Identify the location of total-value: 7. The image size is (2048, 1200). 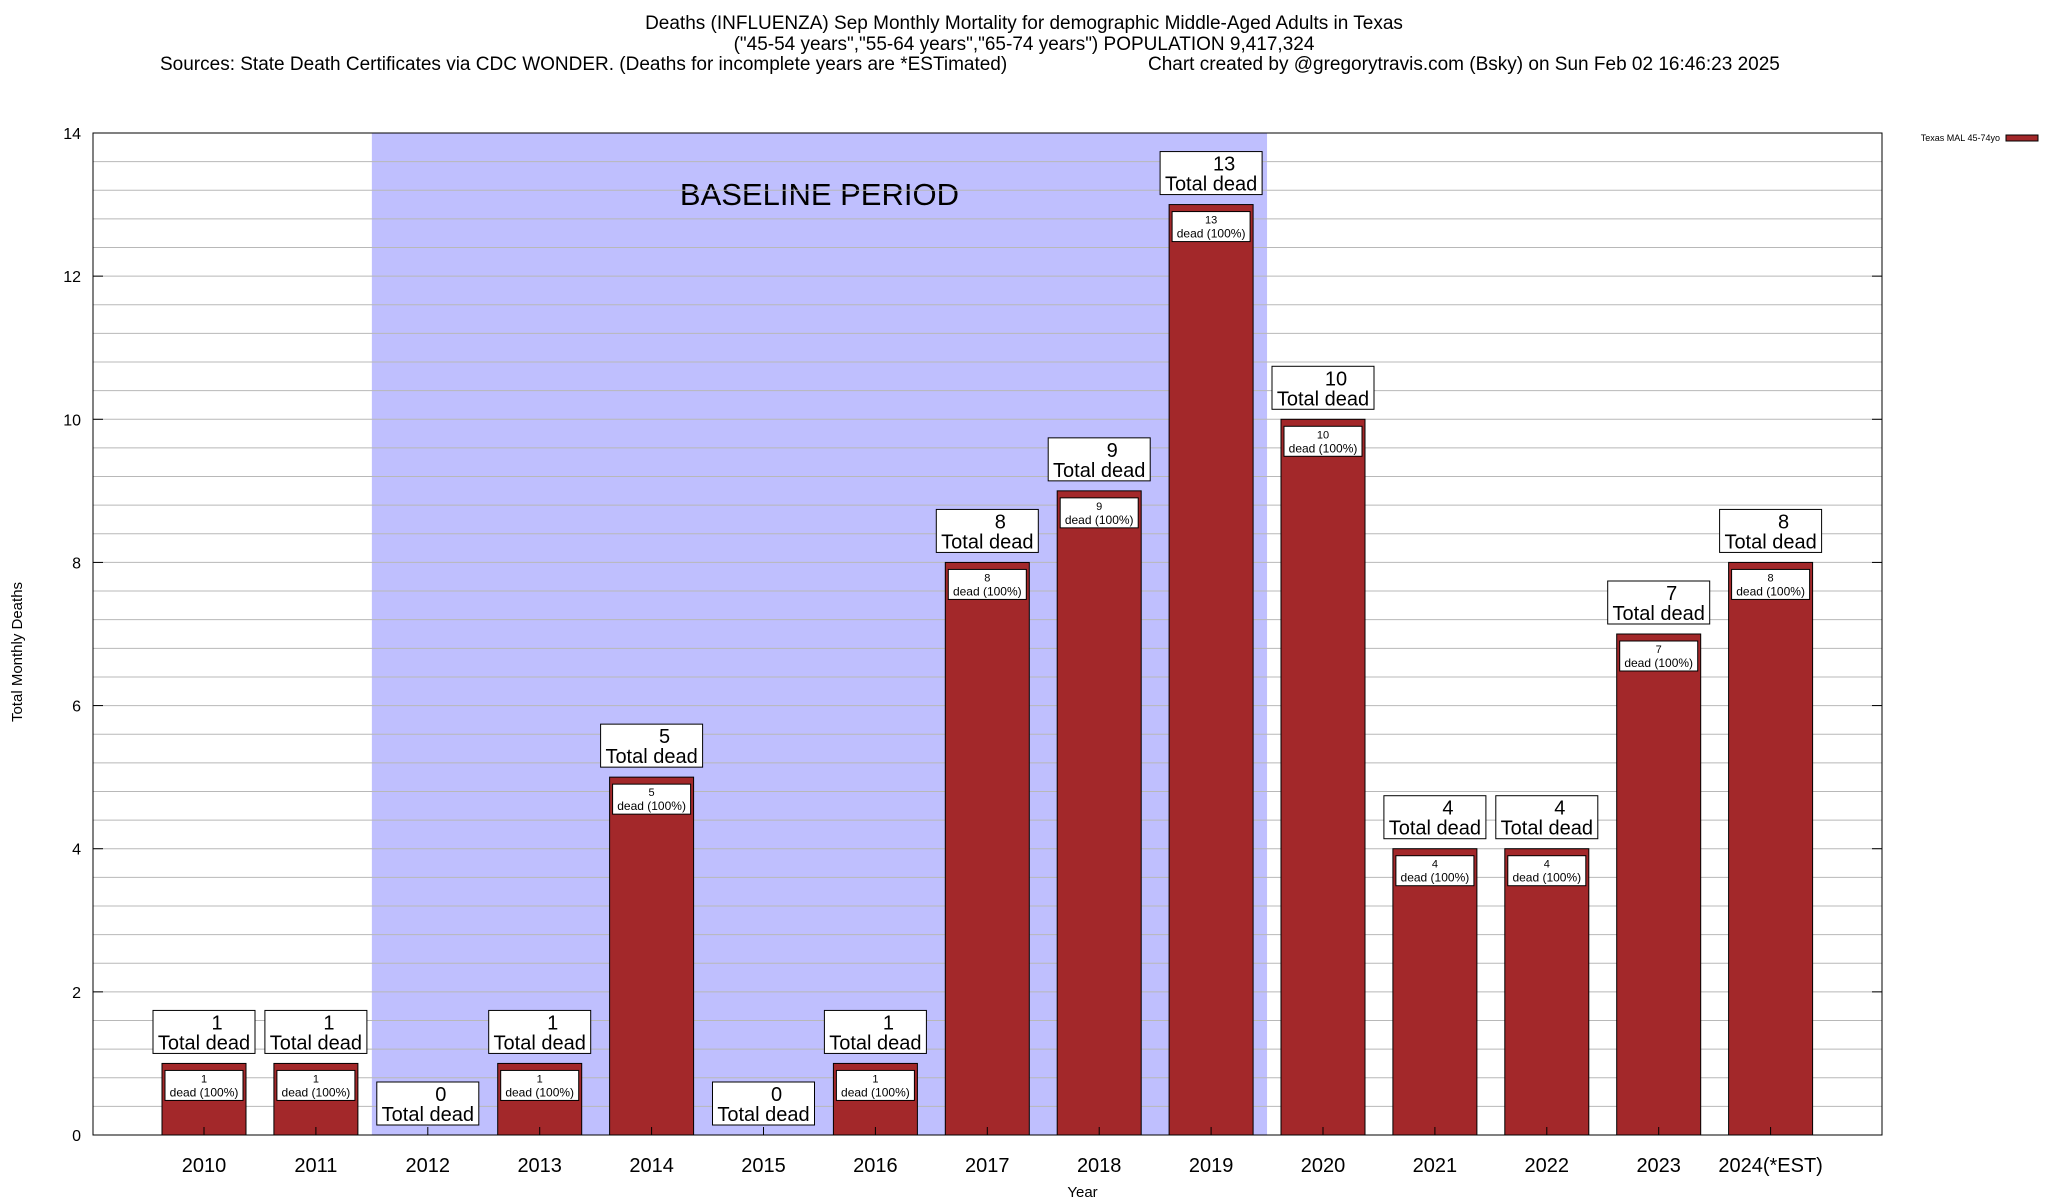
(1671, 594).